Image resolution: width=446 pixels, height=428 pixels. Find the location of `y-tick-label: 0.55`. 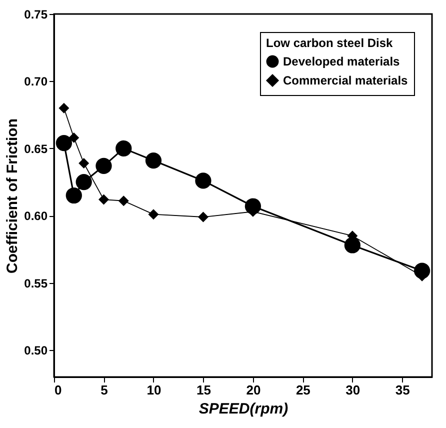

y-tick-label: 0.55 is located at coordinates (36, 283).